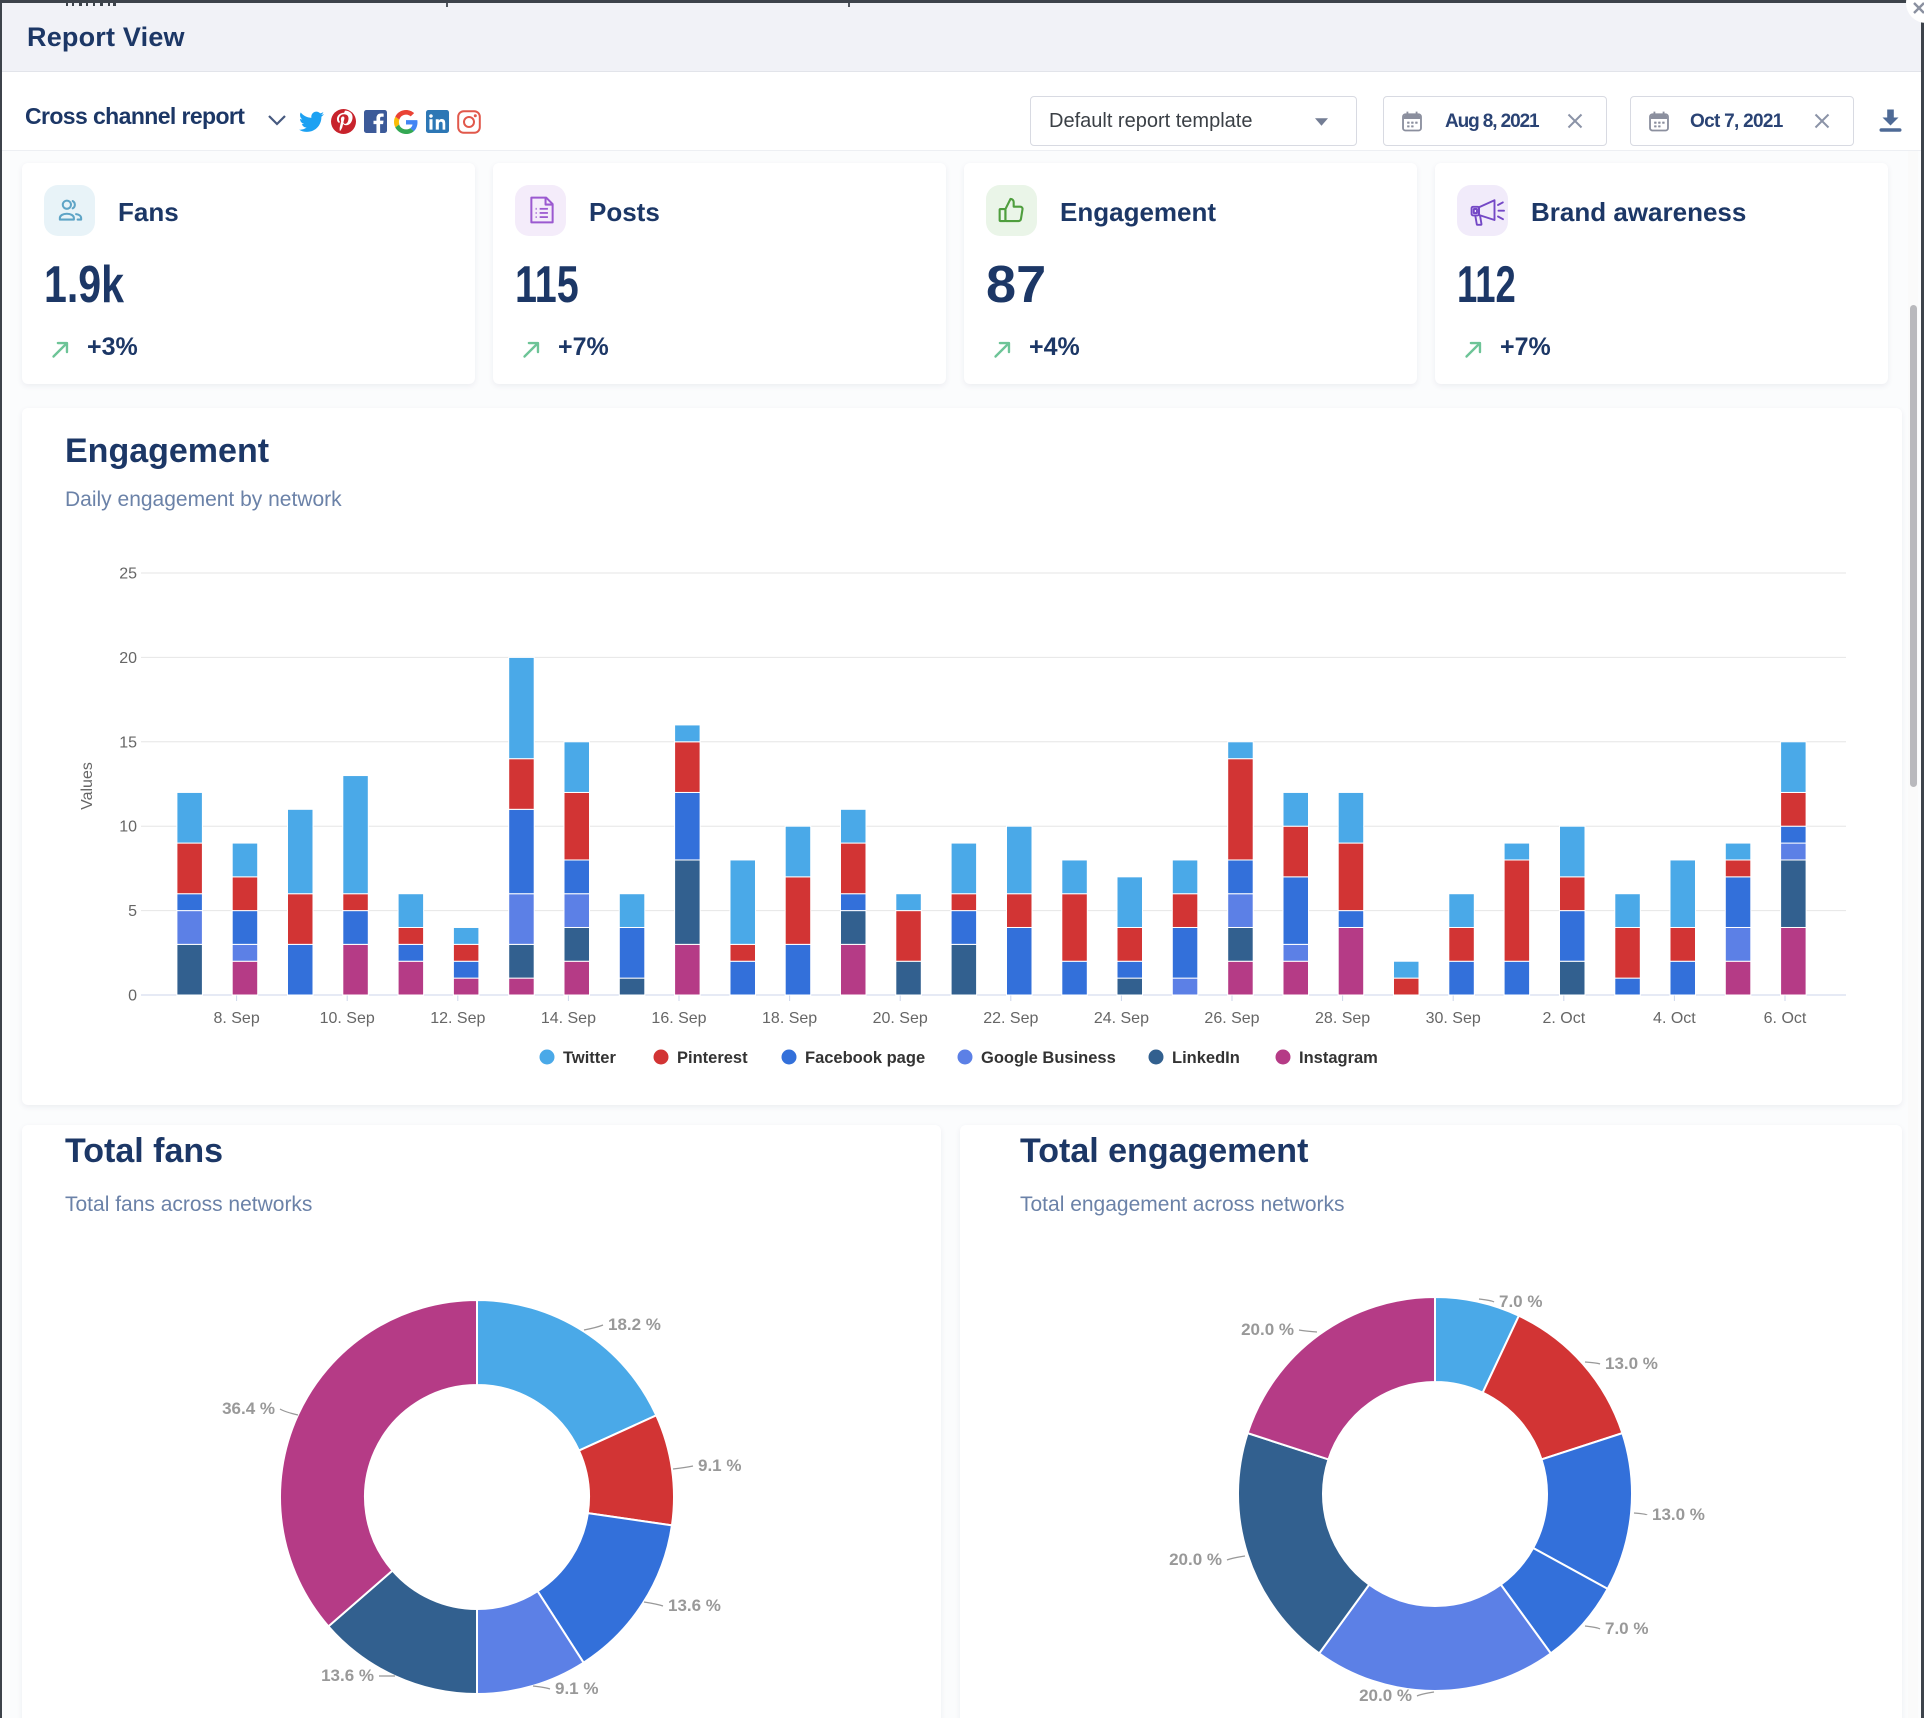 Image resolution: width=1924 pixels, height=1718 pixels. What do you see at coordinates (589, 1058) in the screenshot?
I see `svg-text: Twitter` at bounding box center [589, 1058].